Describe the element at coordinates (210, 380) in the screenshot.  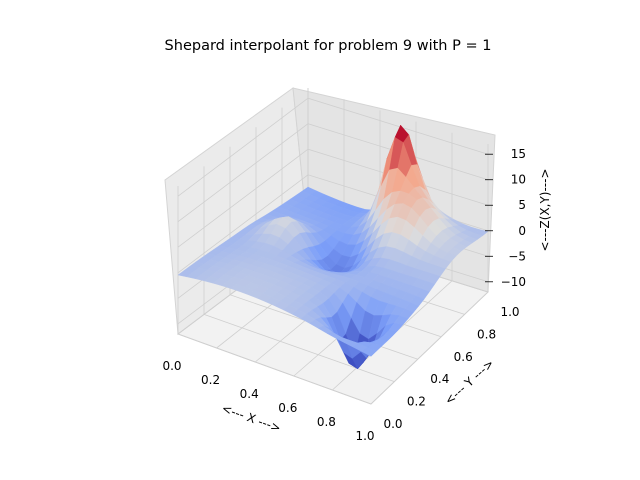
I see `x-tick-label: 0.2` at that location.